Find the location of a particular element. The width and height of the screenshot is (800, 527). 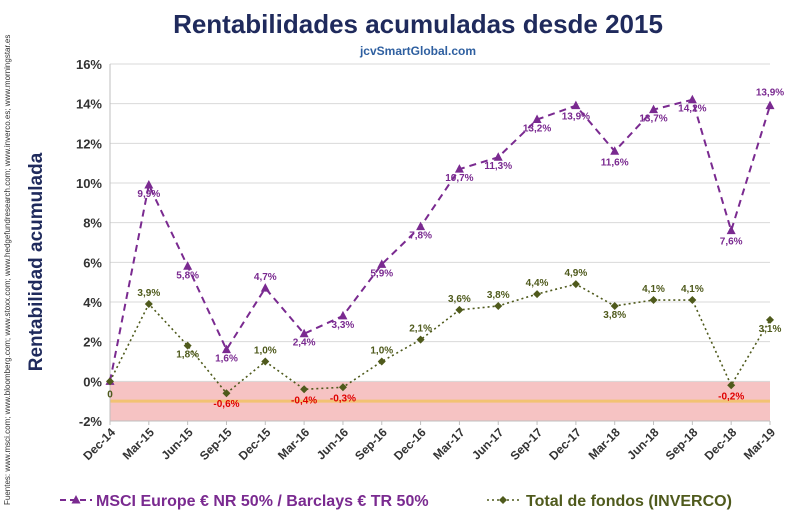

data-label: 11,3% is located at coordinates (498, 166).